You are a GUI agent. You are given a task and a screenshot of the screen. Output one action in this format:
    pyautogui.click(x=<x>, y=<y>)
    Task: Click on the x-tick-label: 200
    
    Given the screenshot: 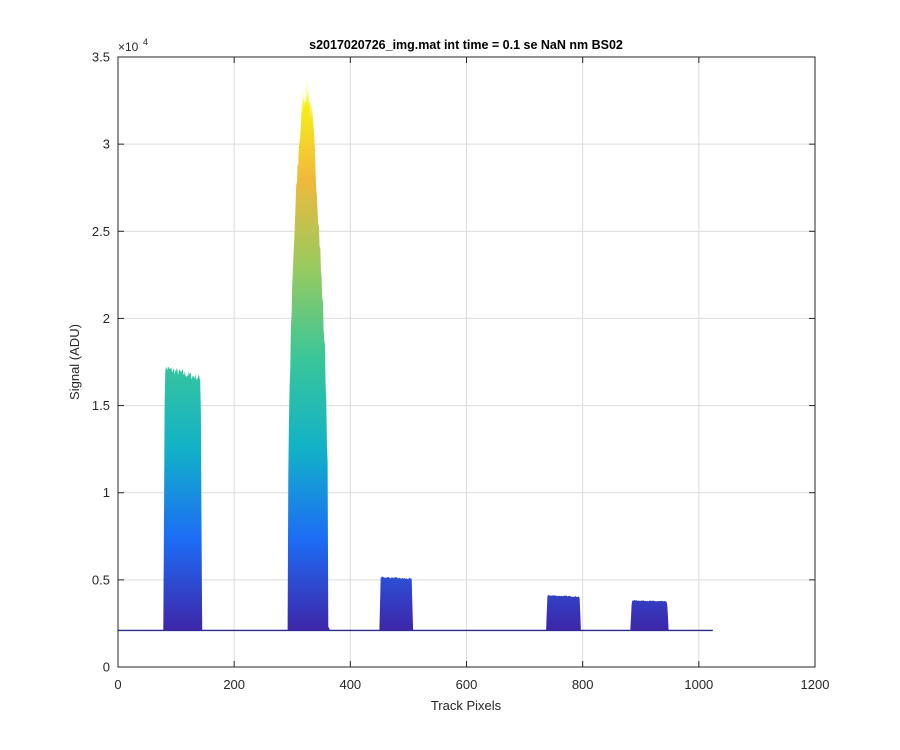 What is the action you would take?
    pyautogui.click(x=234, y=684)
    